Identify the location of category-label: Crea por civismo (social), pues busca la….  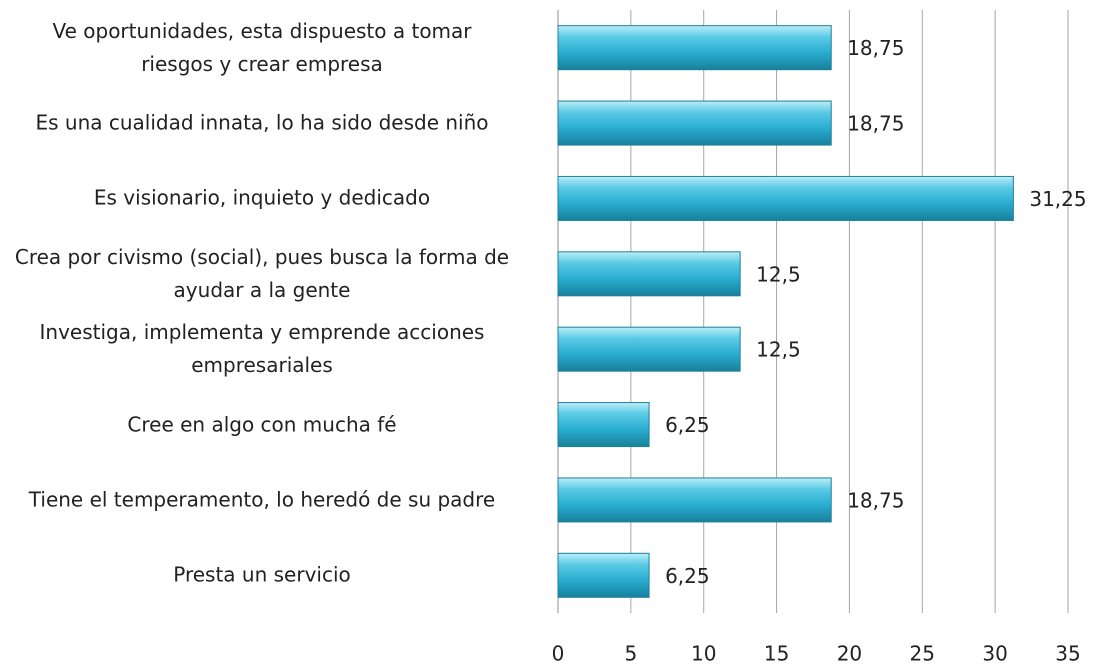
(262, 273).